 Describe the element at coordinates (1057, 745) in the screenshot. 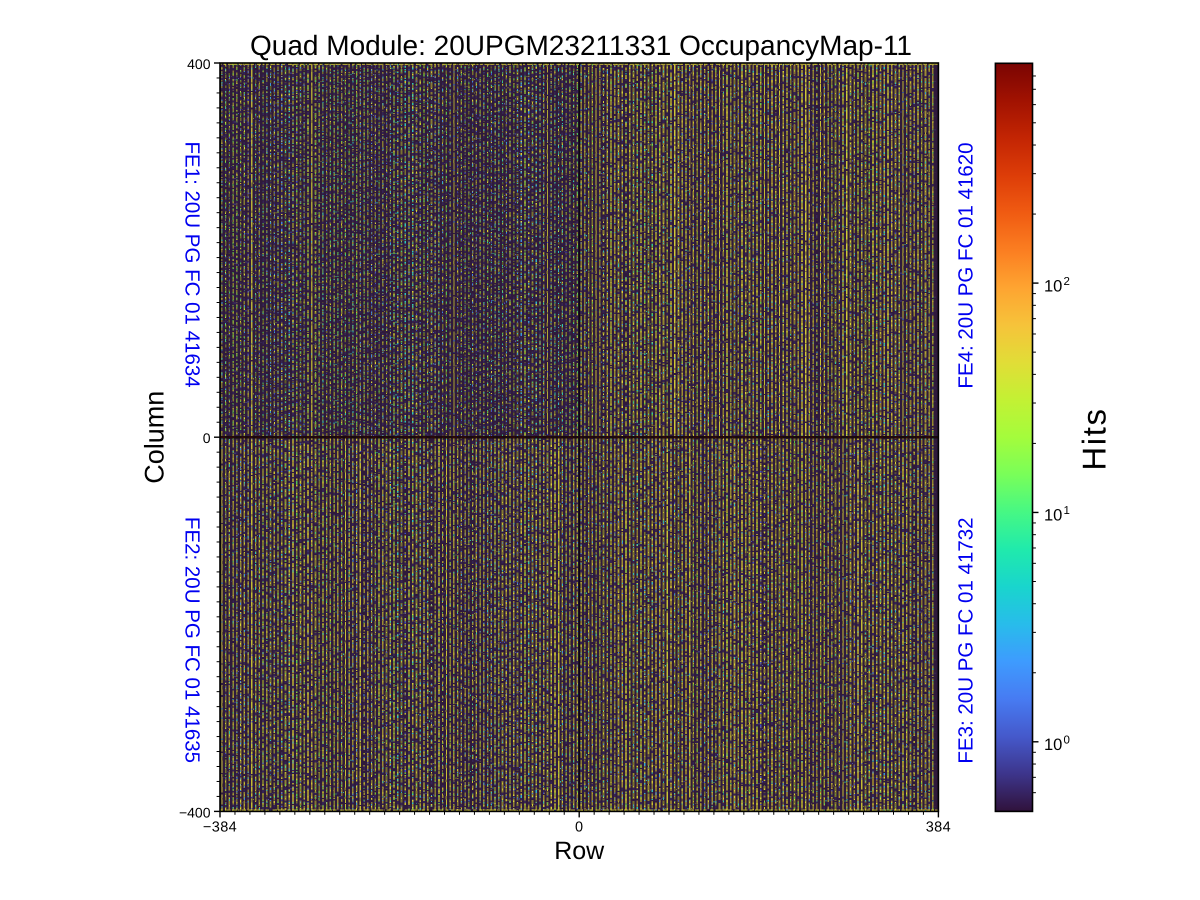

I see `svg-text: 10⁰` at that location.